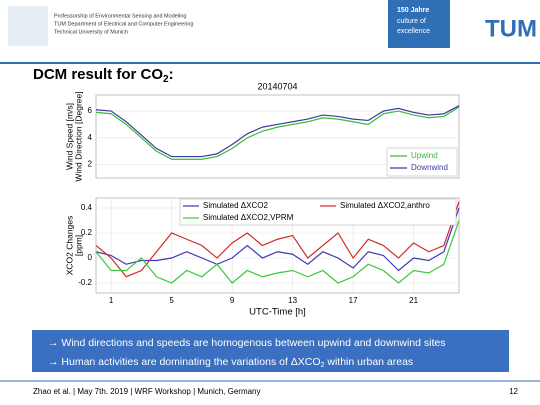 The width and height of the screenshot is (540, 405). Describe the element at coordinates (171, 74) in the screenshot. I see `title-tail: :` at that location.